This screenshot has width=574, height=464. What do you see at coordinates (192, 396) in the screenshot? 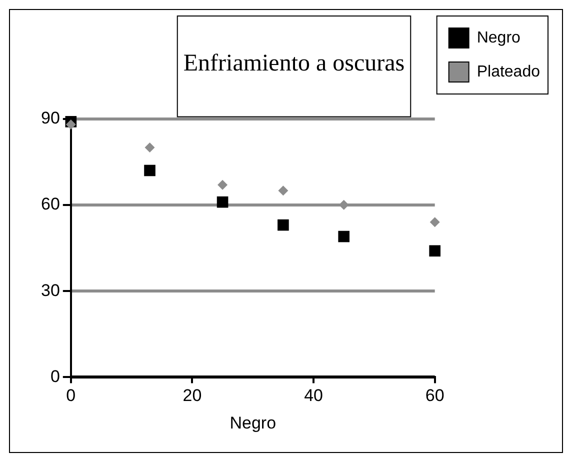
I see `x-tick-label: 20` at bounding box center [192, 396].